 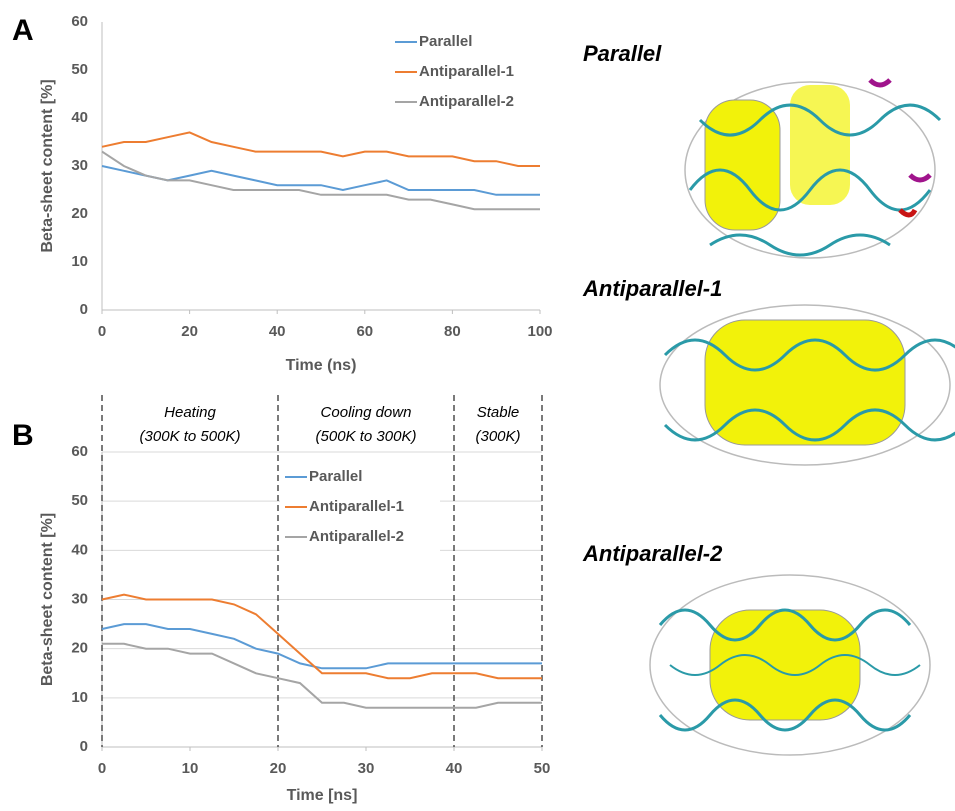 What do you see at coordinates (622, 53) in the screenshot?
I see `structure-title: Parallel` at bounding box center [622, 53].